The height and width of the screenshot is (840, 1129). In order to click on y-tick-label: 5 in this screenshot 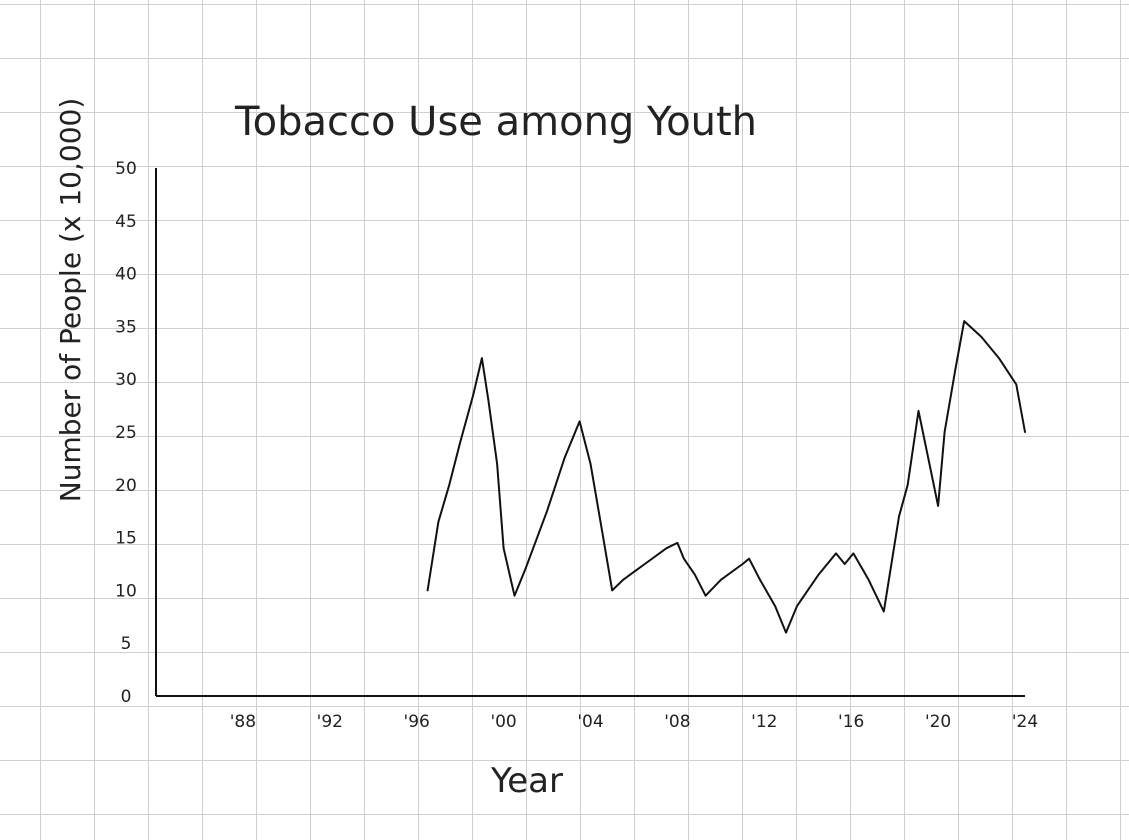, I will do `click(126, 644)`.